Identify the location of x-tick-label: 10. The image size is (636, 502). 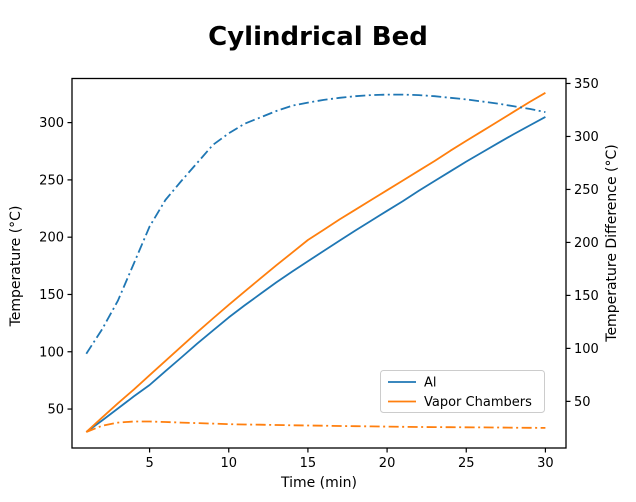
(228, 463).